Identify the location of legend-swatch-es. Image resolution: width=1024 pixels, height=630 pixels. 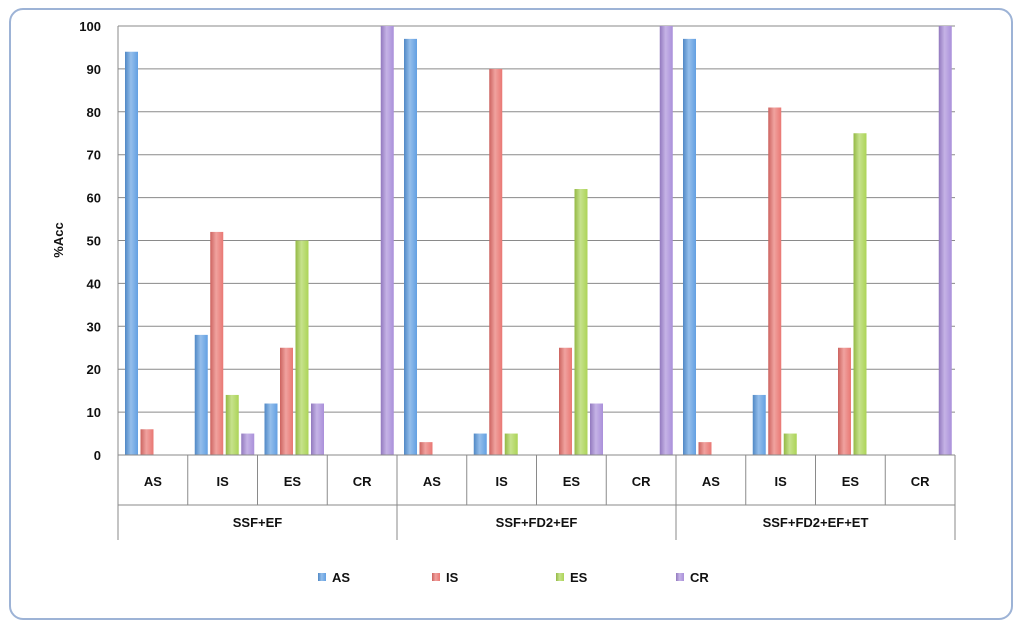
(560, 577).